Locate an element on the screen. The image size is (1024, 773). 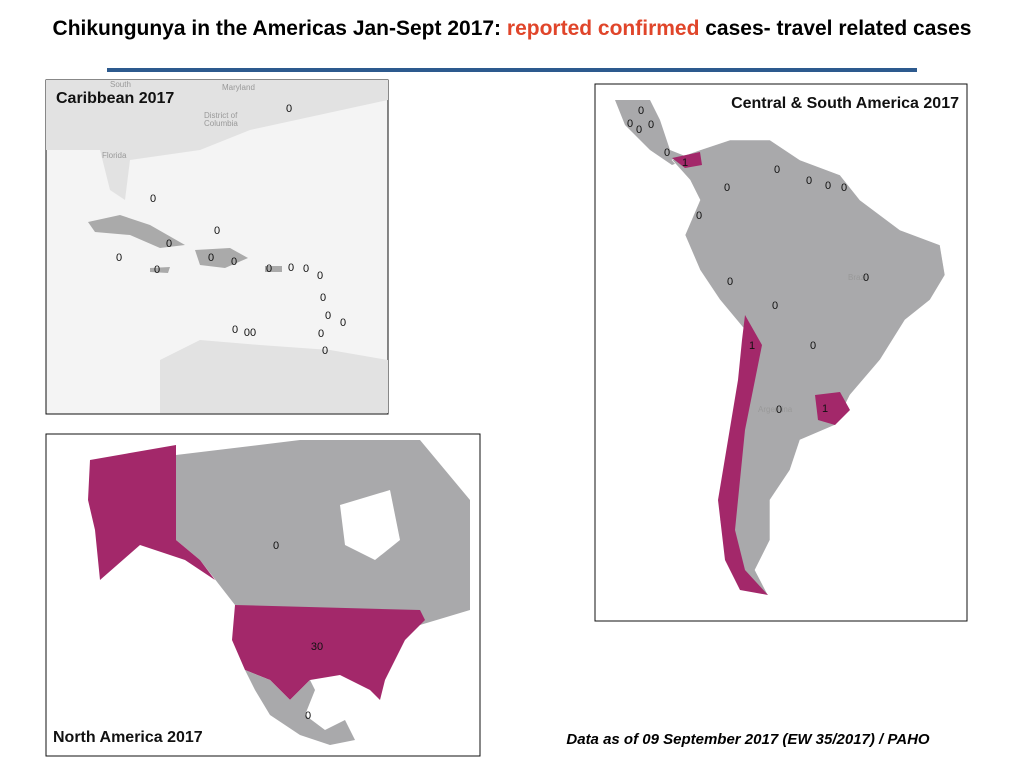
basemap-label: Brazil is located at coordinates (858, 277).